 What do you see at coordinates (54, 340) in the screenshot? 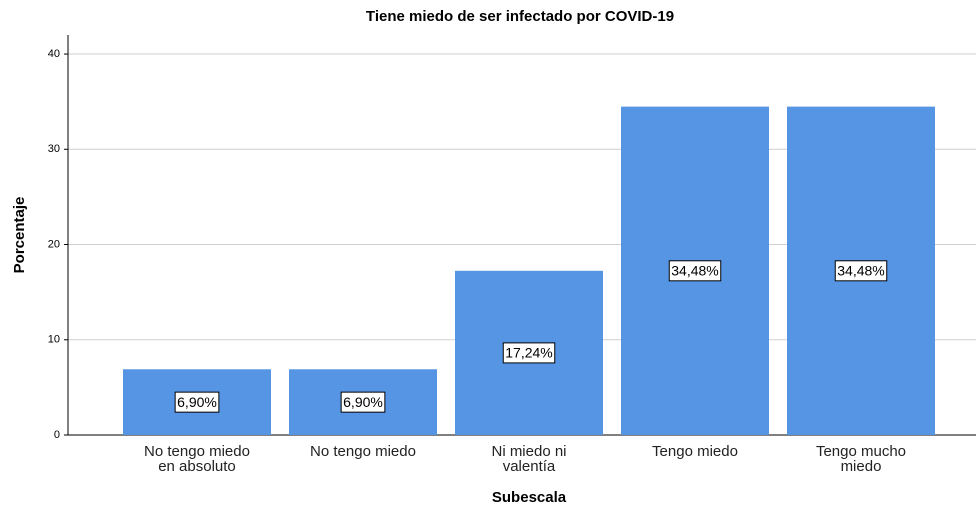
I see `y-tick-label: 10` at bounding box center [54, 340].